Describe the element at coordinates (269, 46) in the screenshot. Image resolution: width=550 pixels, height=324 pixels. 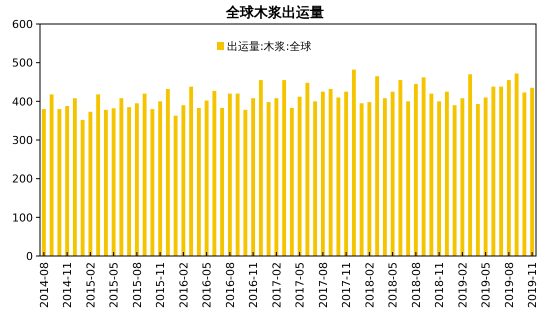
I see `legend-label: 出运量:木浆:全球` at that location.